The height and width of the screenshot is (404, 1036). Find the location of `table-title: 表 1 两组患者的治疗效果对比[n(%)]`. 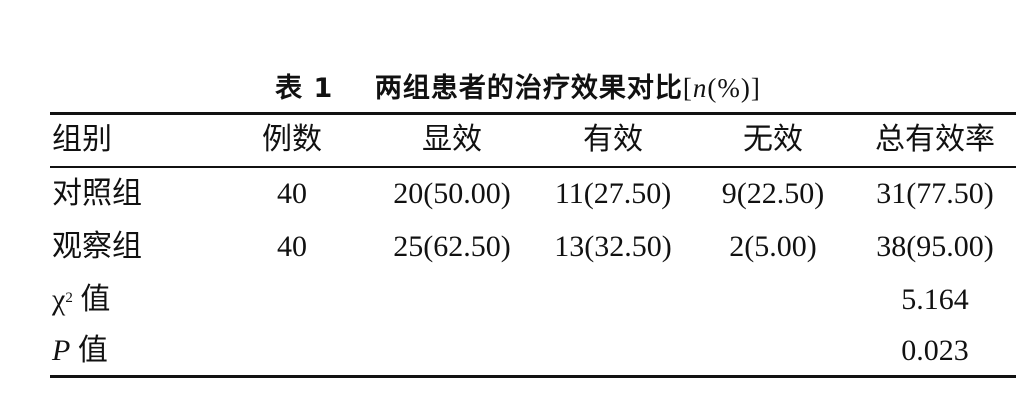

table-title: 表 1 两组患者的治疗效果对比[n(%)] is located at coordinates (518, 85).